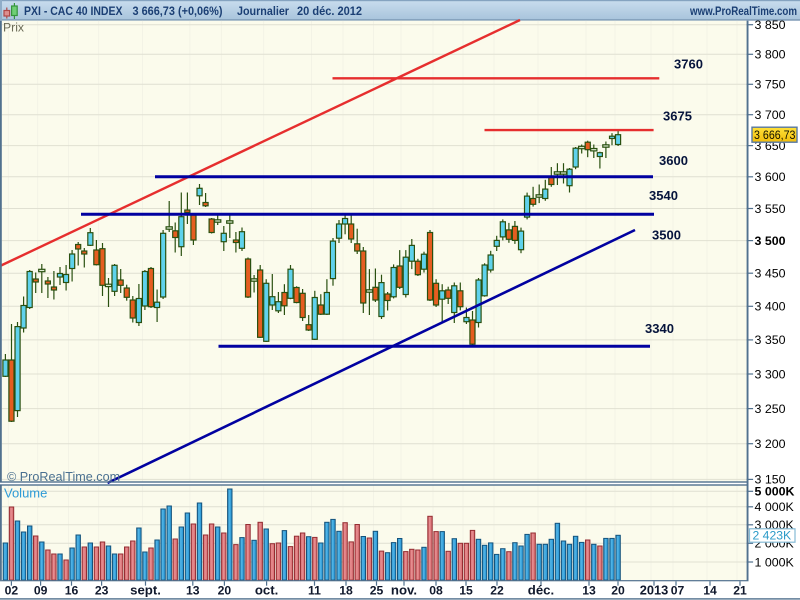 The image size is (800, 600). I want to click on svg-text: Journalier, so click(263, 11).